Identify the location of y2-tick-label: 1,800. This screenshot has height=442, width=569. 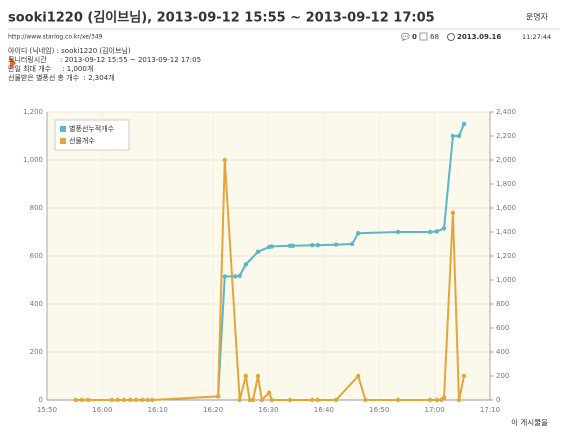
(506, 184).